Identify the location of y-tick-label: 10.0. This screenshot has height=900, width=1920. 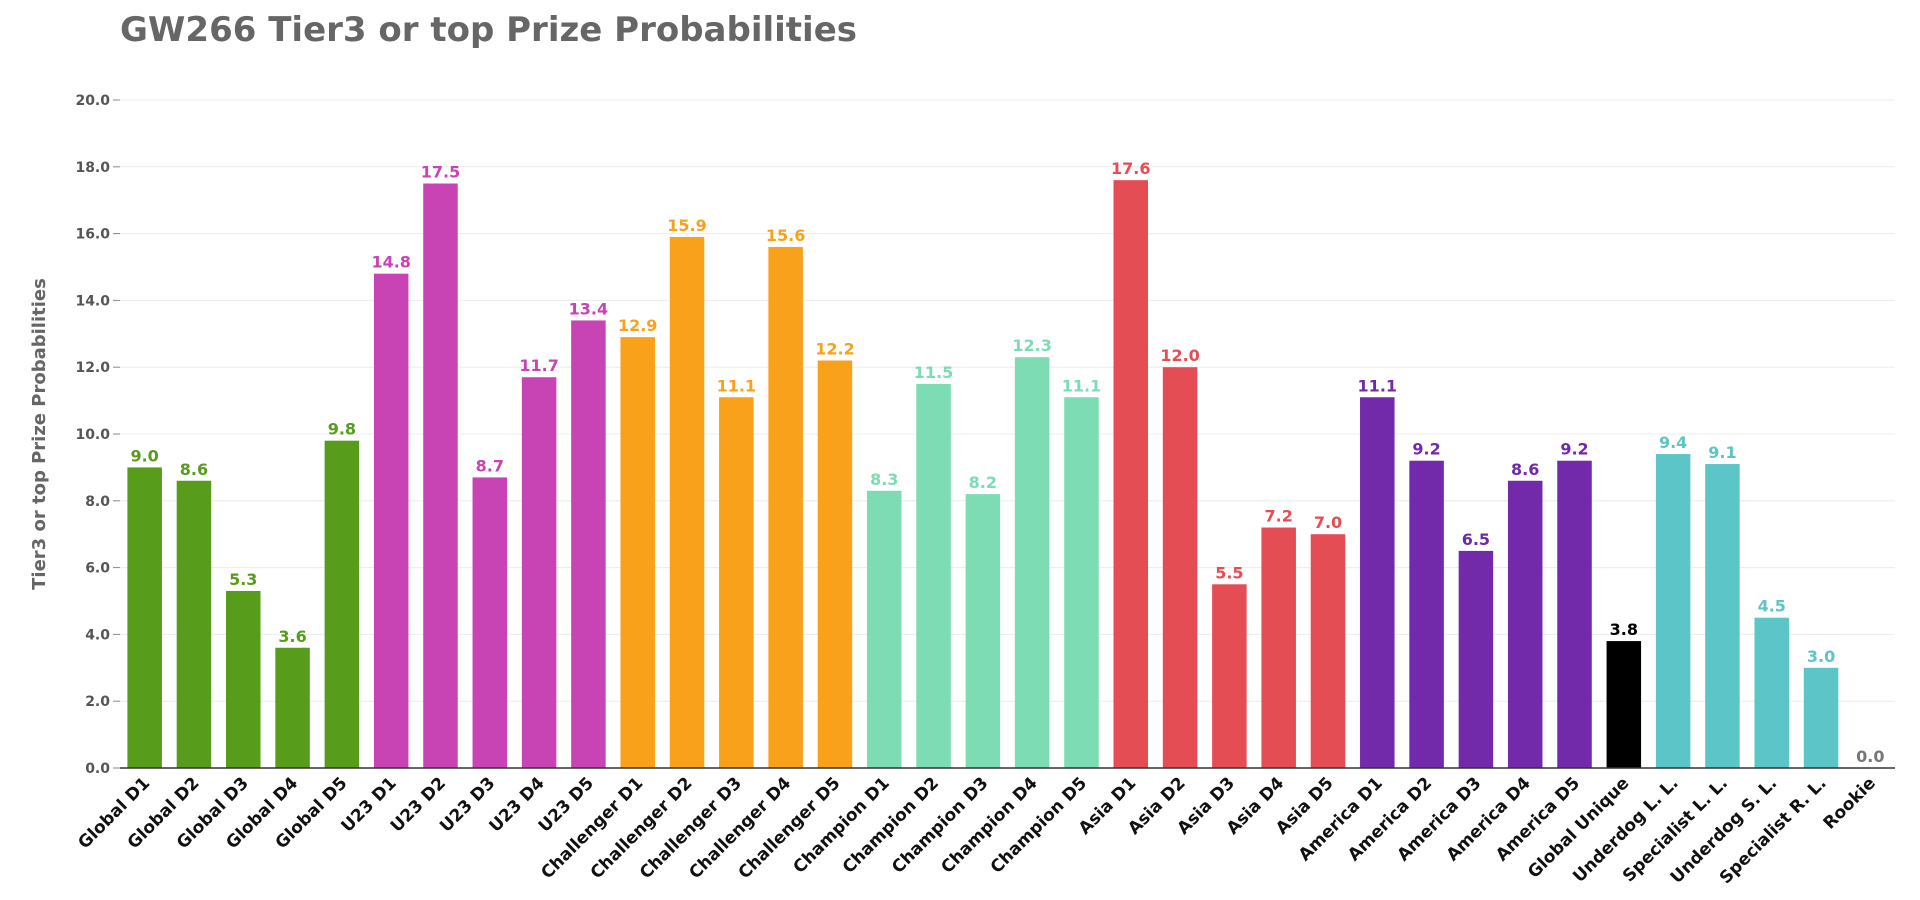
(92, 435).